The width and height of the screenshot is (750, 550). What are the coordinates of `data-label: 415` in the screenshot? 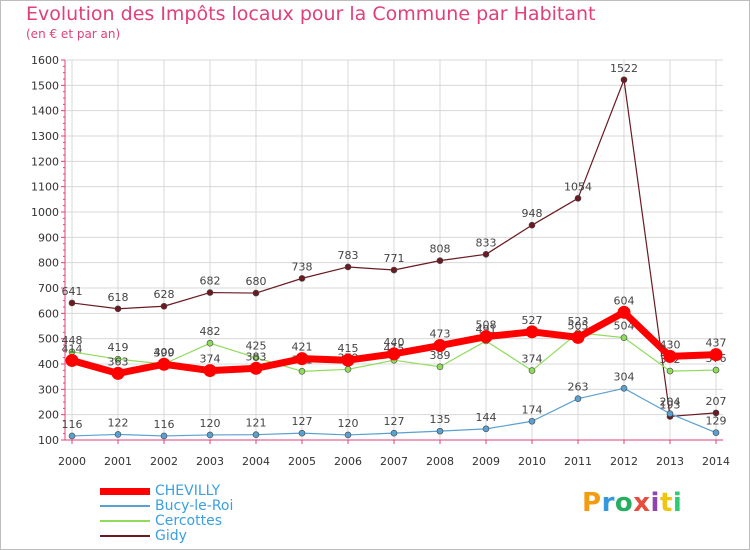 It's located at (348, 348).